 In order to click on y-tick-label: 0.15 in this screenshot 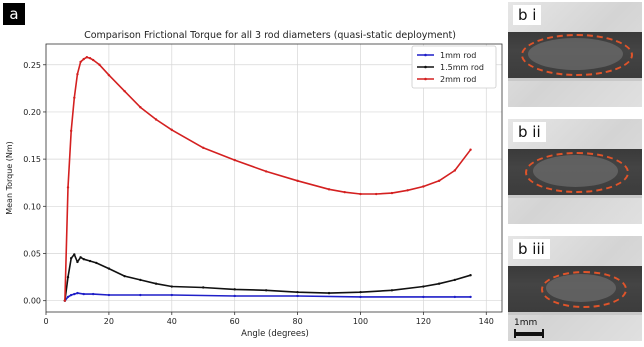, I will do `click(32, 159)`.